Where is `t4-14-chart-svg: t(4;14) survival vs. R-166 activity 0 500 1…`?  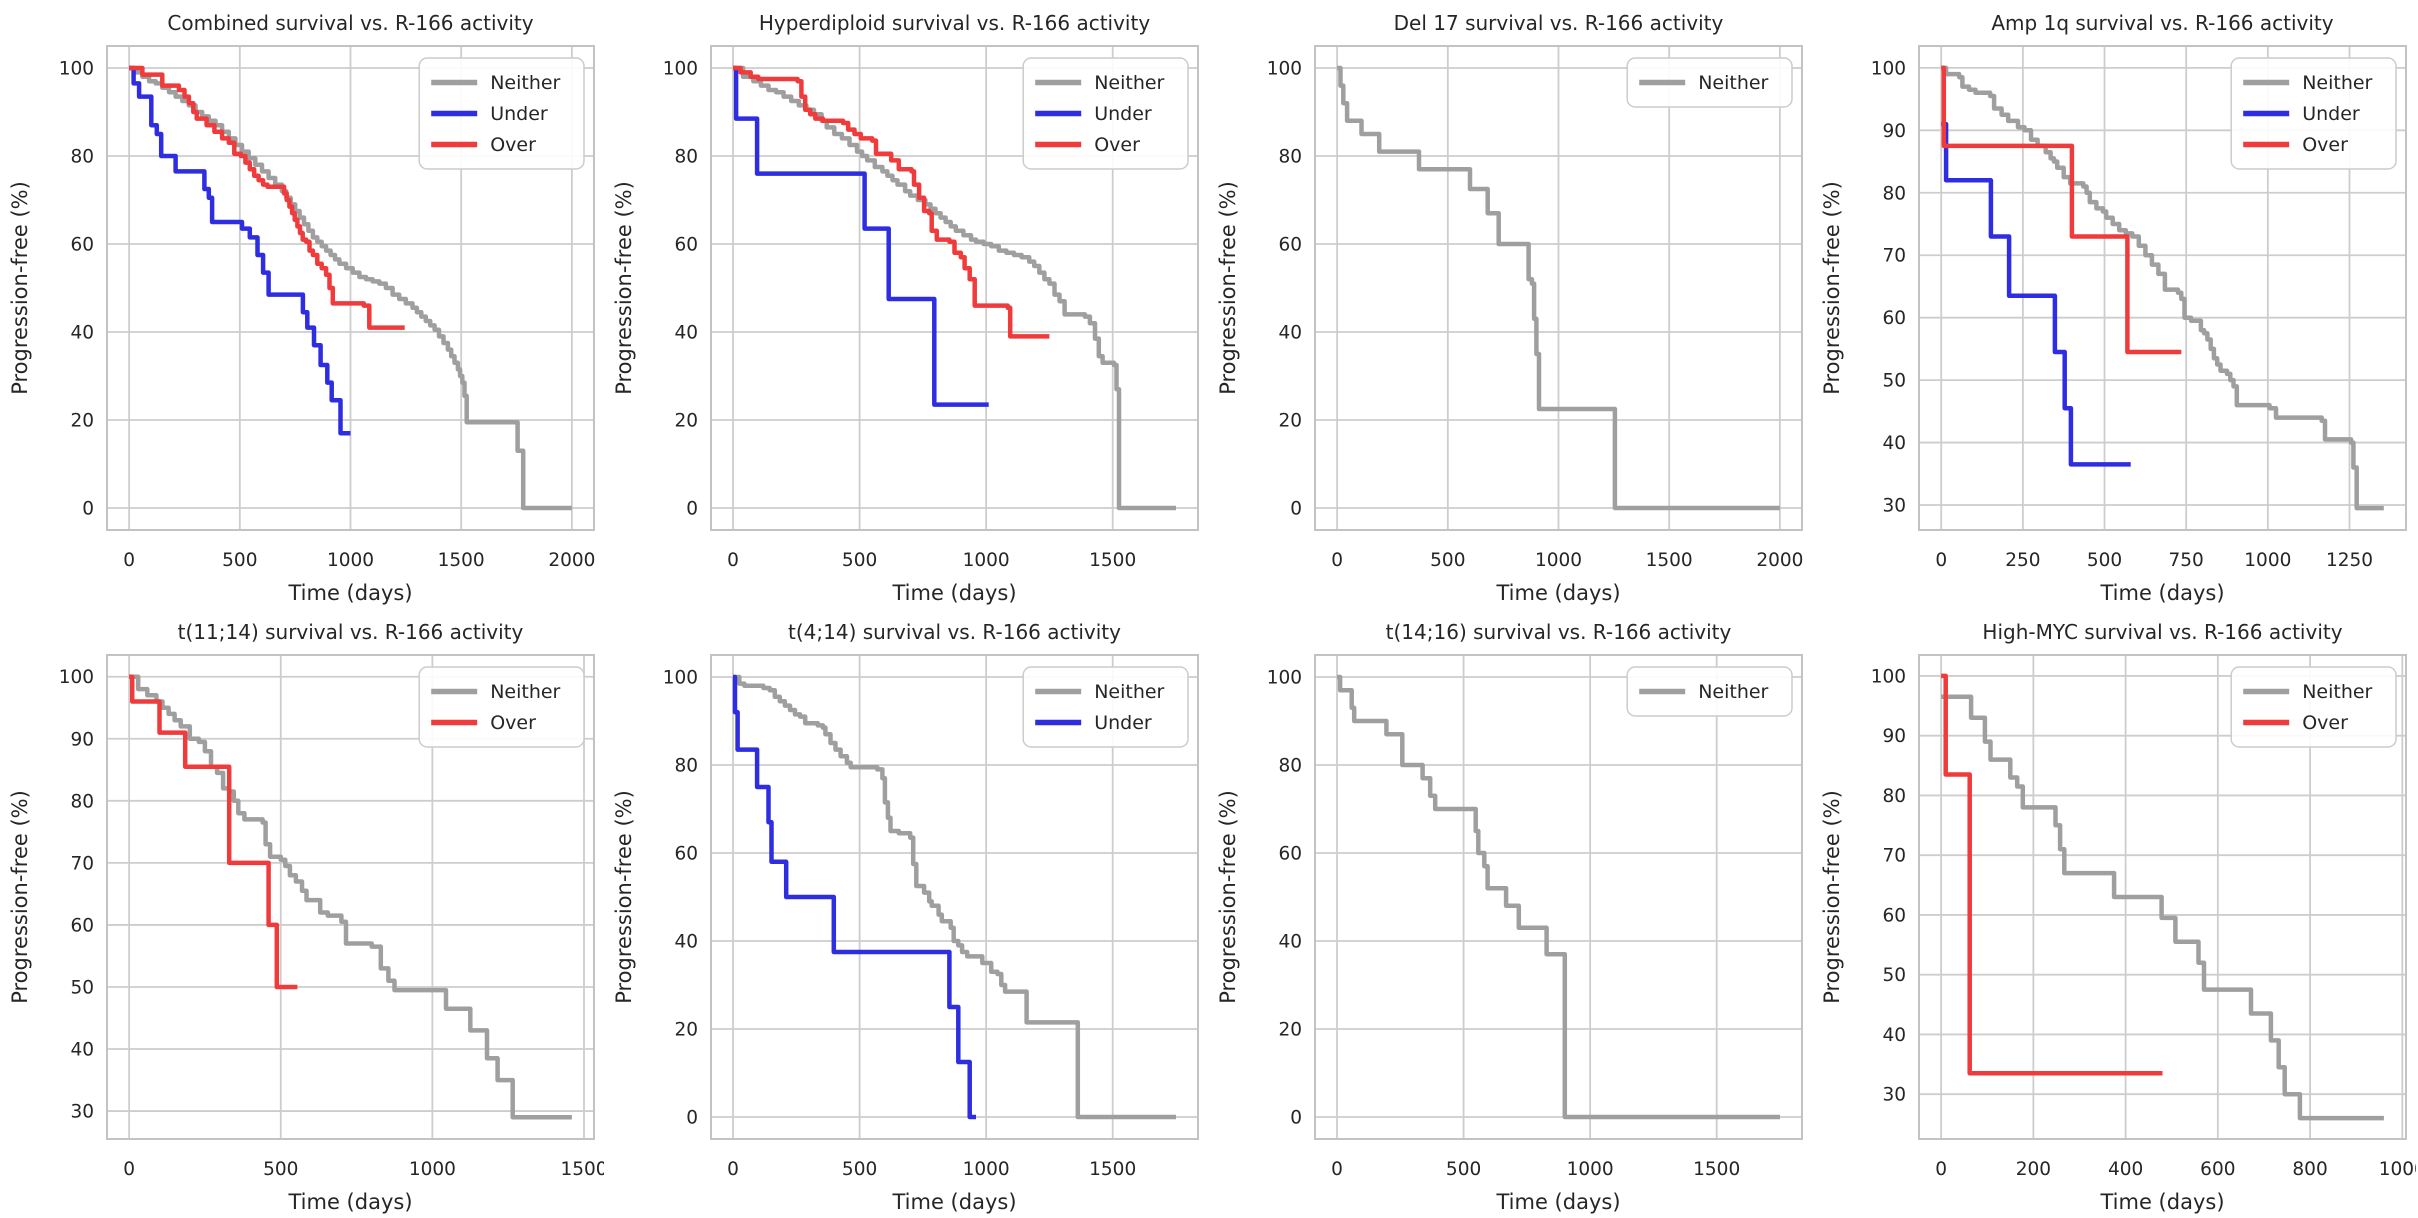 t4-14-chart-svg: t(4;14) survival vs. R-166 activity 0 500 1… is located at coordinates (906, 913).